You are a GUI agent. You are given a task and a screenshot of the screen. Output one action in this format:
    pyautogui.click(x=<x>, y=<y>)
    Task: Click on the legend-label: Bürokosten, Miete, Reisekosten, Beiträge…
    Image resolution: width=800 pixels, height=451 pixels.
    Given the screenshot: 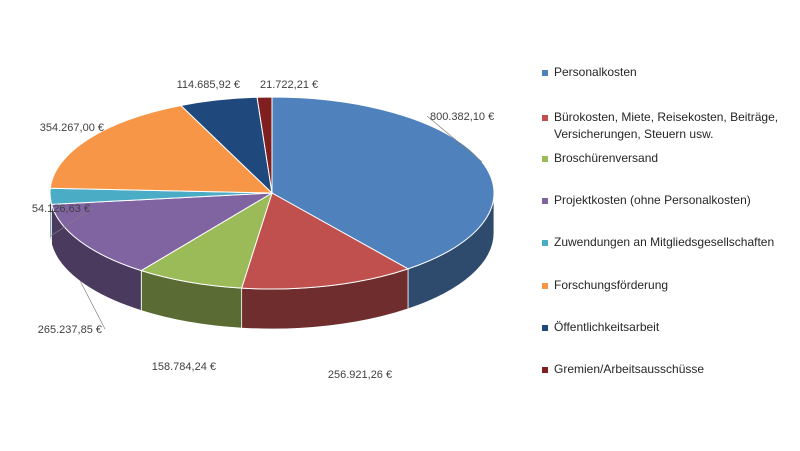 What is the action you would take?
    pyautogui.click(x=666, y=125)
    